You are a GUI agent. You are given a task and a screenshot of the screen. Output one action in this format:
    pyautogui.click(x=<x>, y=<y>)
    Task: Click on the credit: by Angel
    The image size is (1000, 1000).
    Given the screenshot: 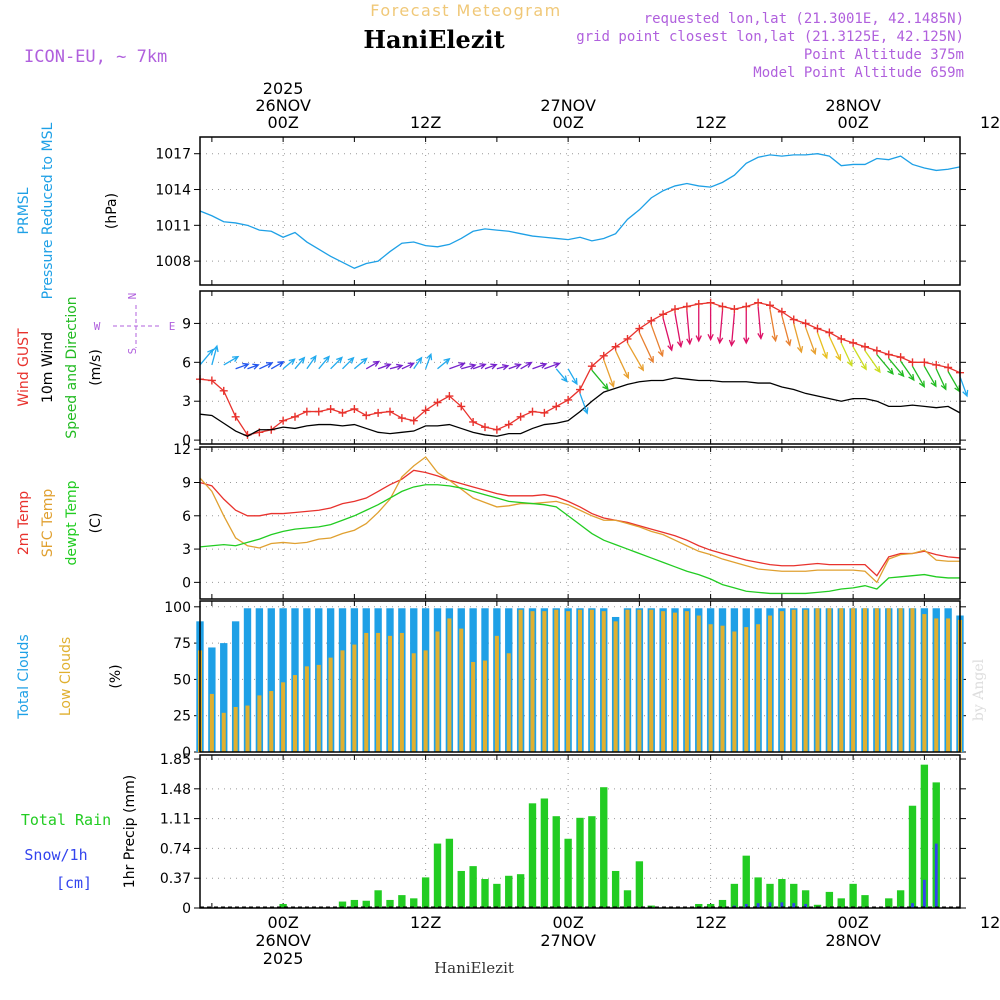 What is the action you would take?
    pyautogui.click(x=979, y=689)
    